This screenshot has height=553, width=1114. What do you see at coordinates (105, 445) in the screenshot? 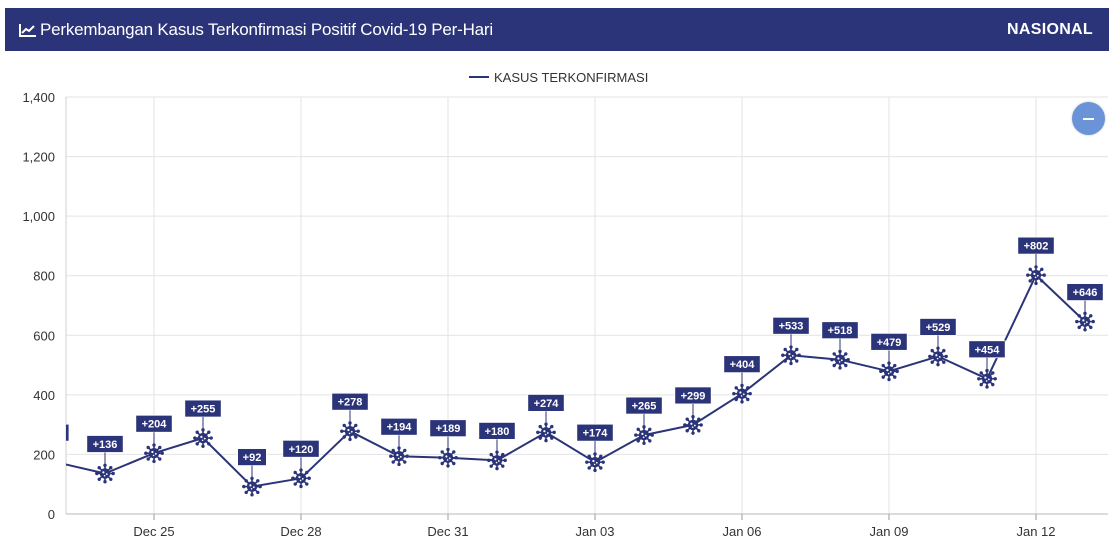
I see `data-label-text: +136` at bounding box center [105, 445].